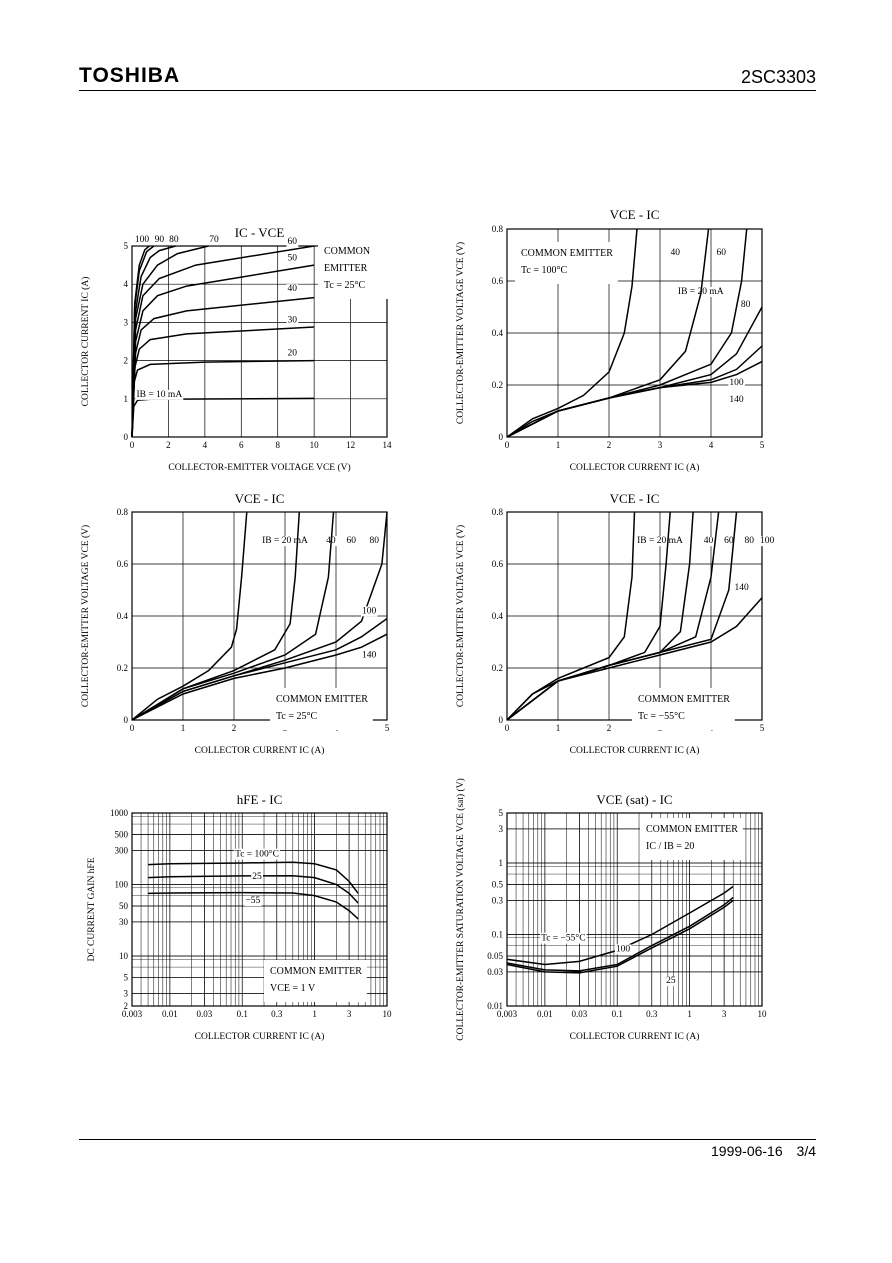  I want to click on series-label: Tc = 100°C, so click(257, 854).